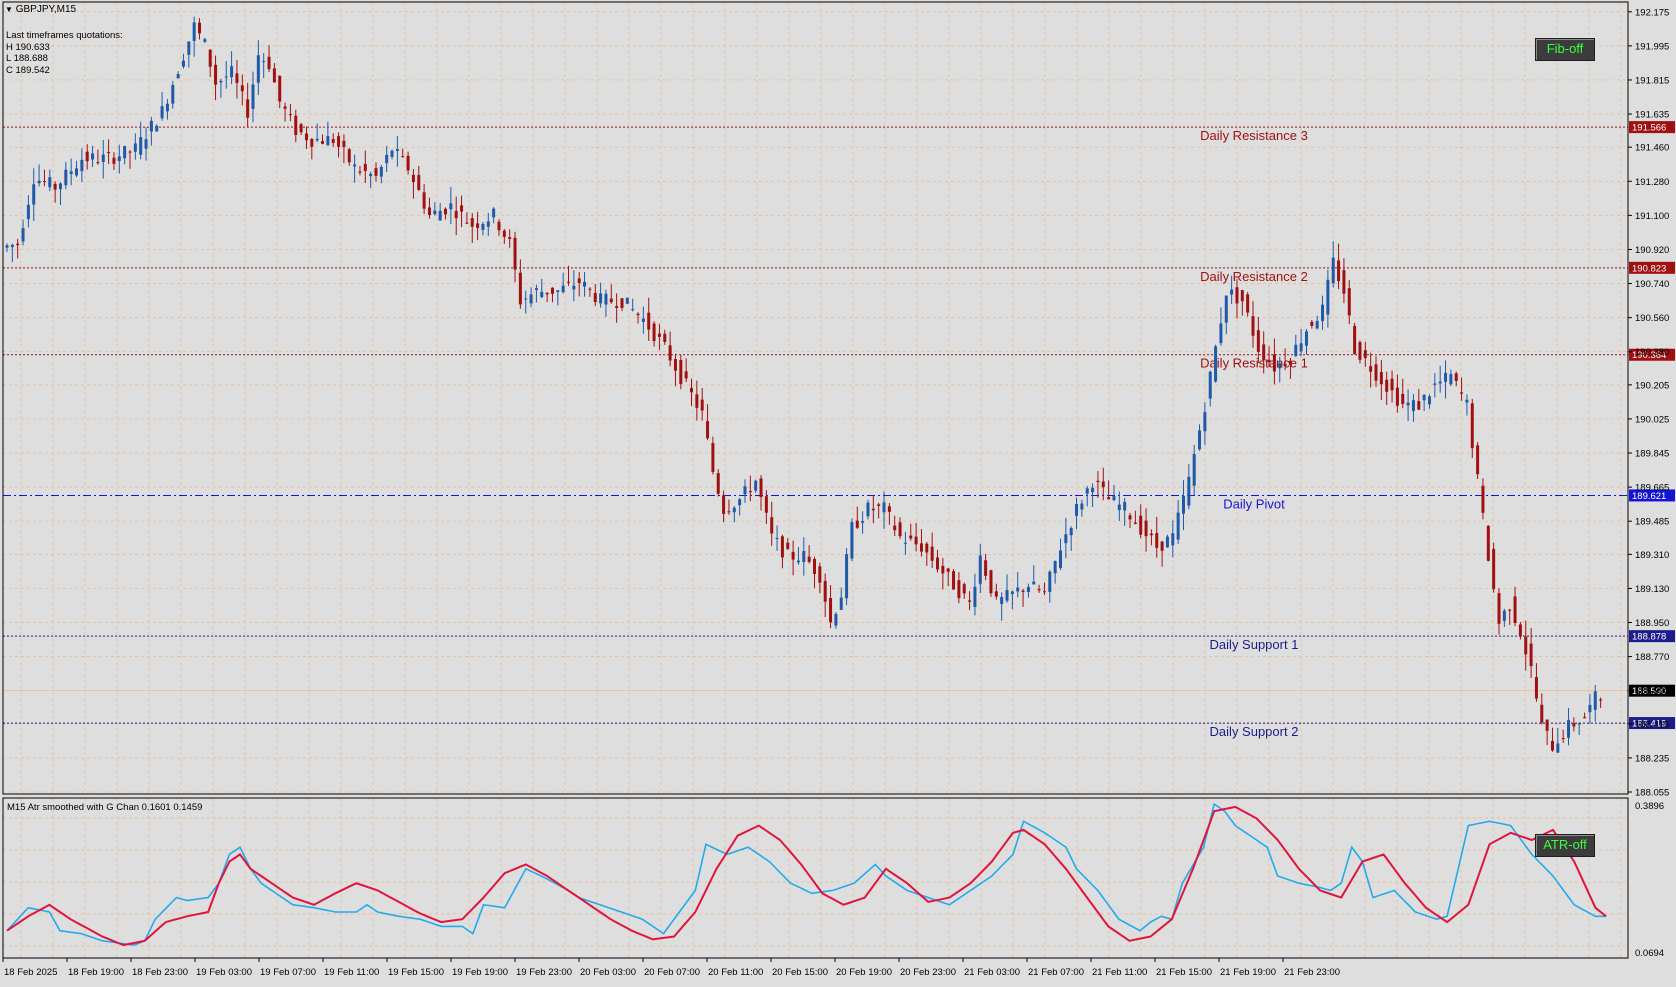  I want to click on time-tick-label: 20 Feb 11:00, so click(735, 972).